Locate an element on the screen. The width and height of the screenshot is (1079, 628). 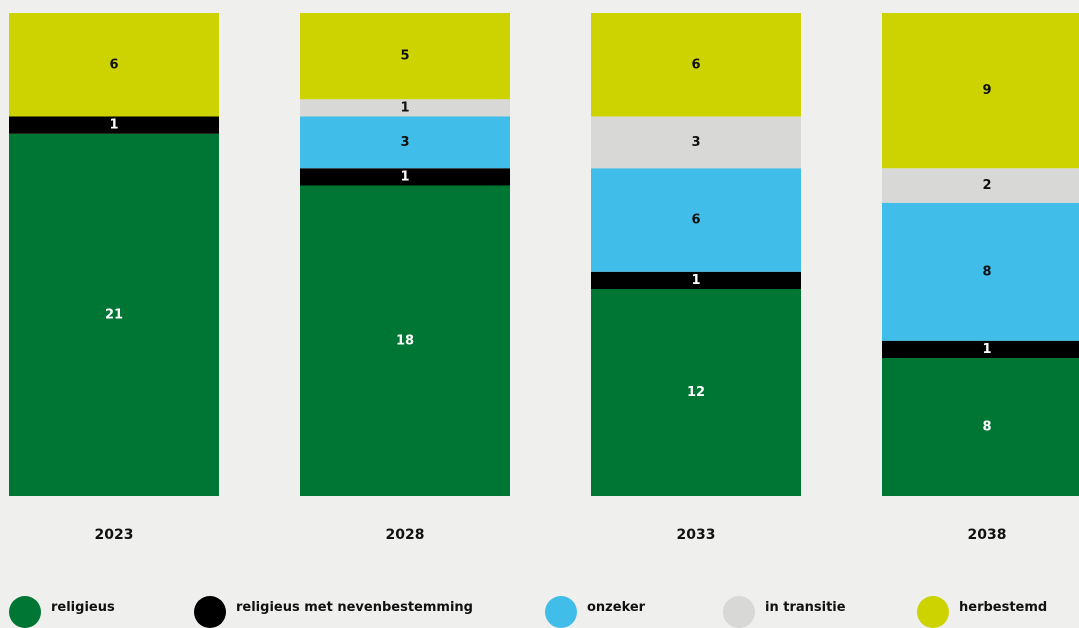
bar-segment-2038-religieus-met-nevenbestemming is located at coordinates (980, 349).